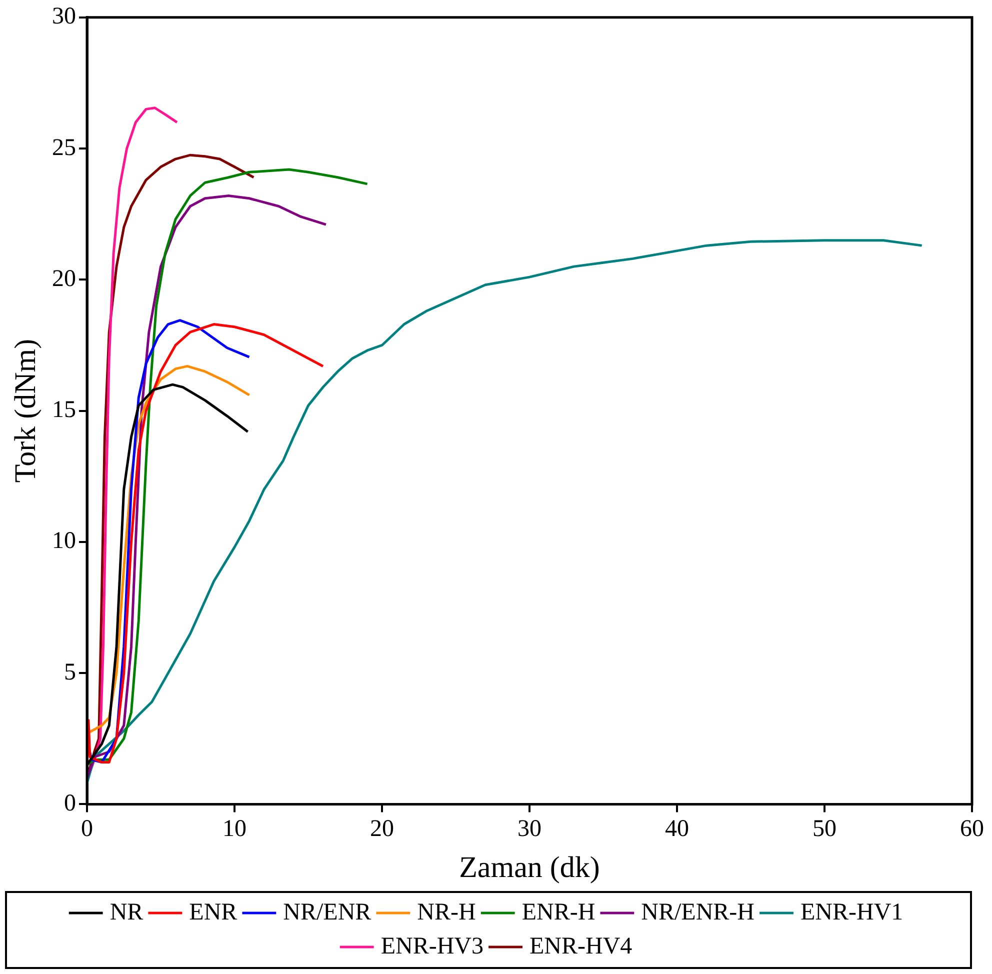  I want to click on x-axis-title: Zaman (dk), so click(529, 867).